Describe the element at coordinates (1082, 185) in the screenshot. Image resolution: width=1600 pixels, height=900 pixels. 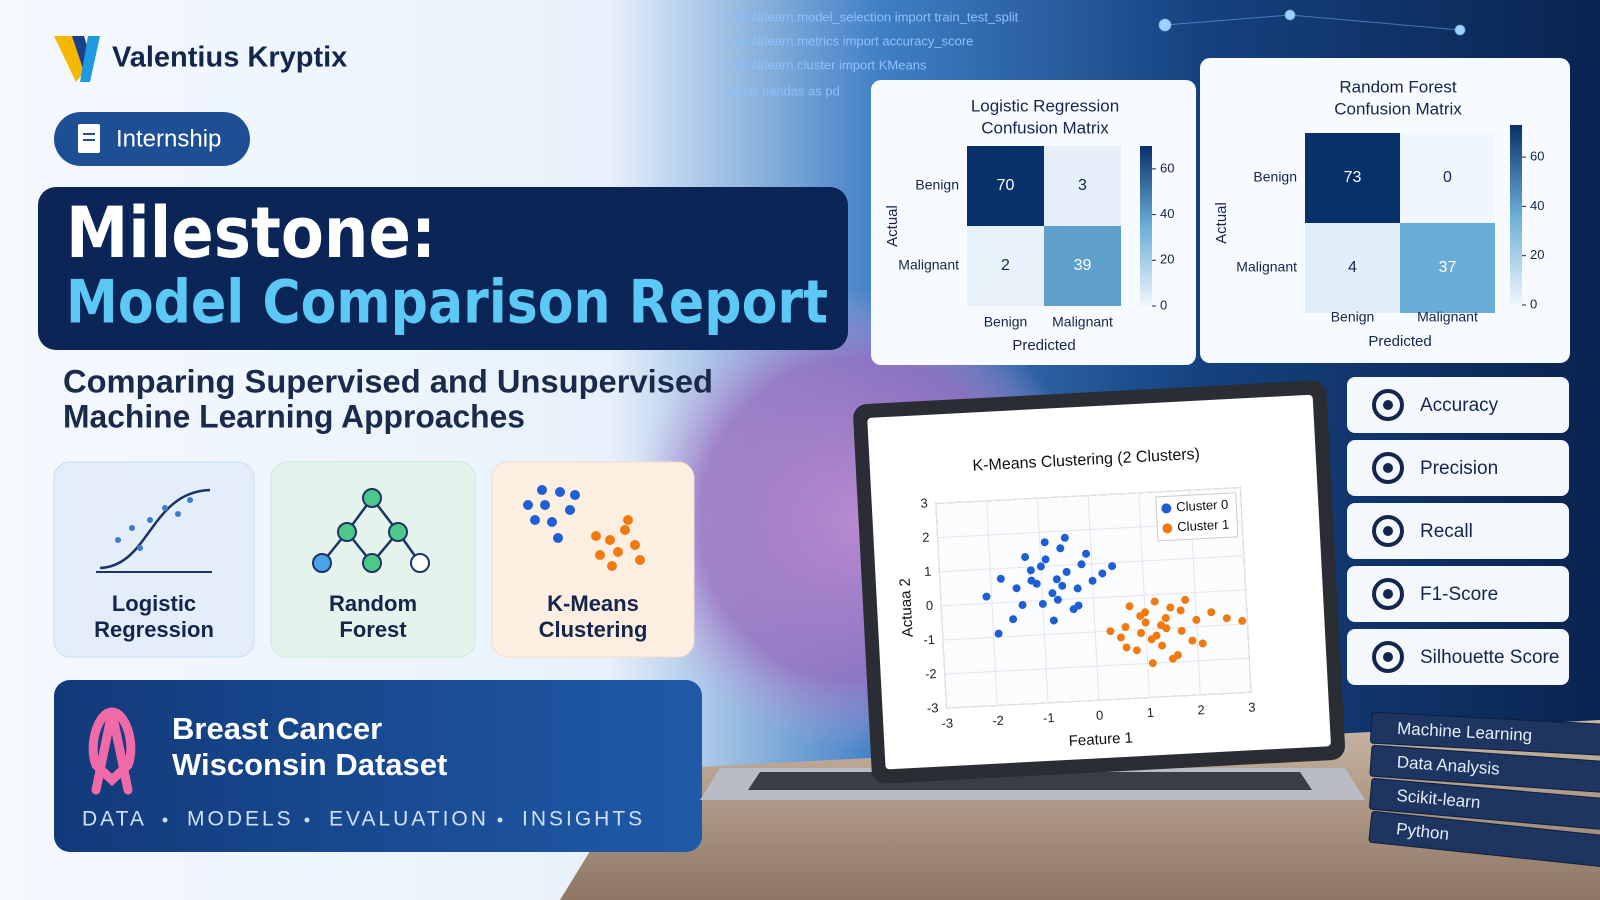
I see `cm-value: 3` at that location.